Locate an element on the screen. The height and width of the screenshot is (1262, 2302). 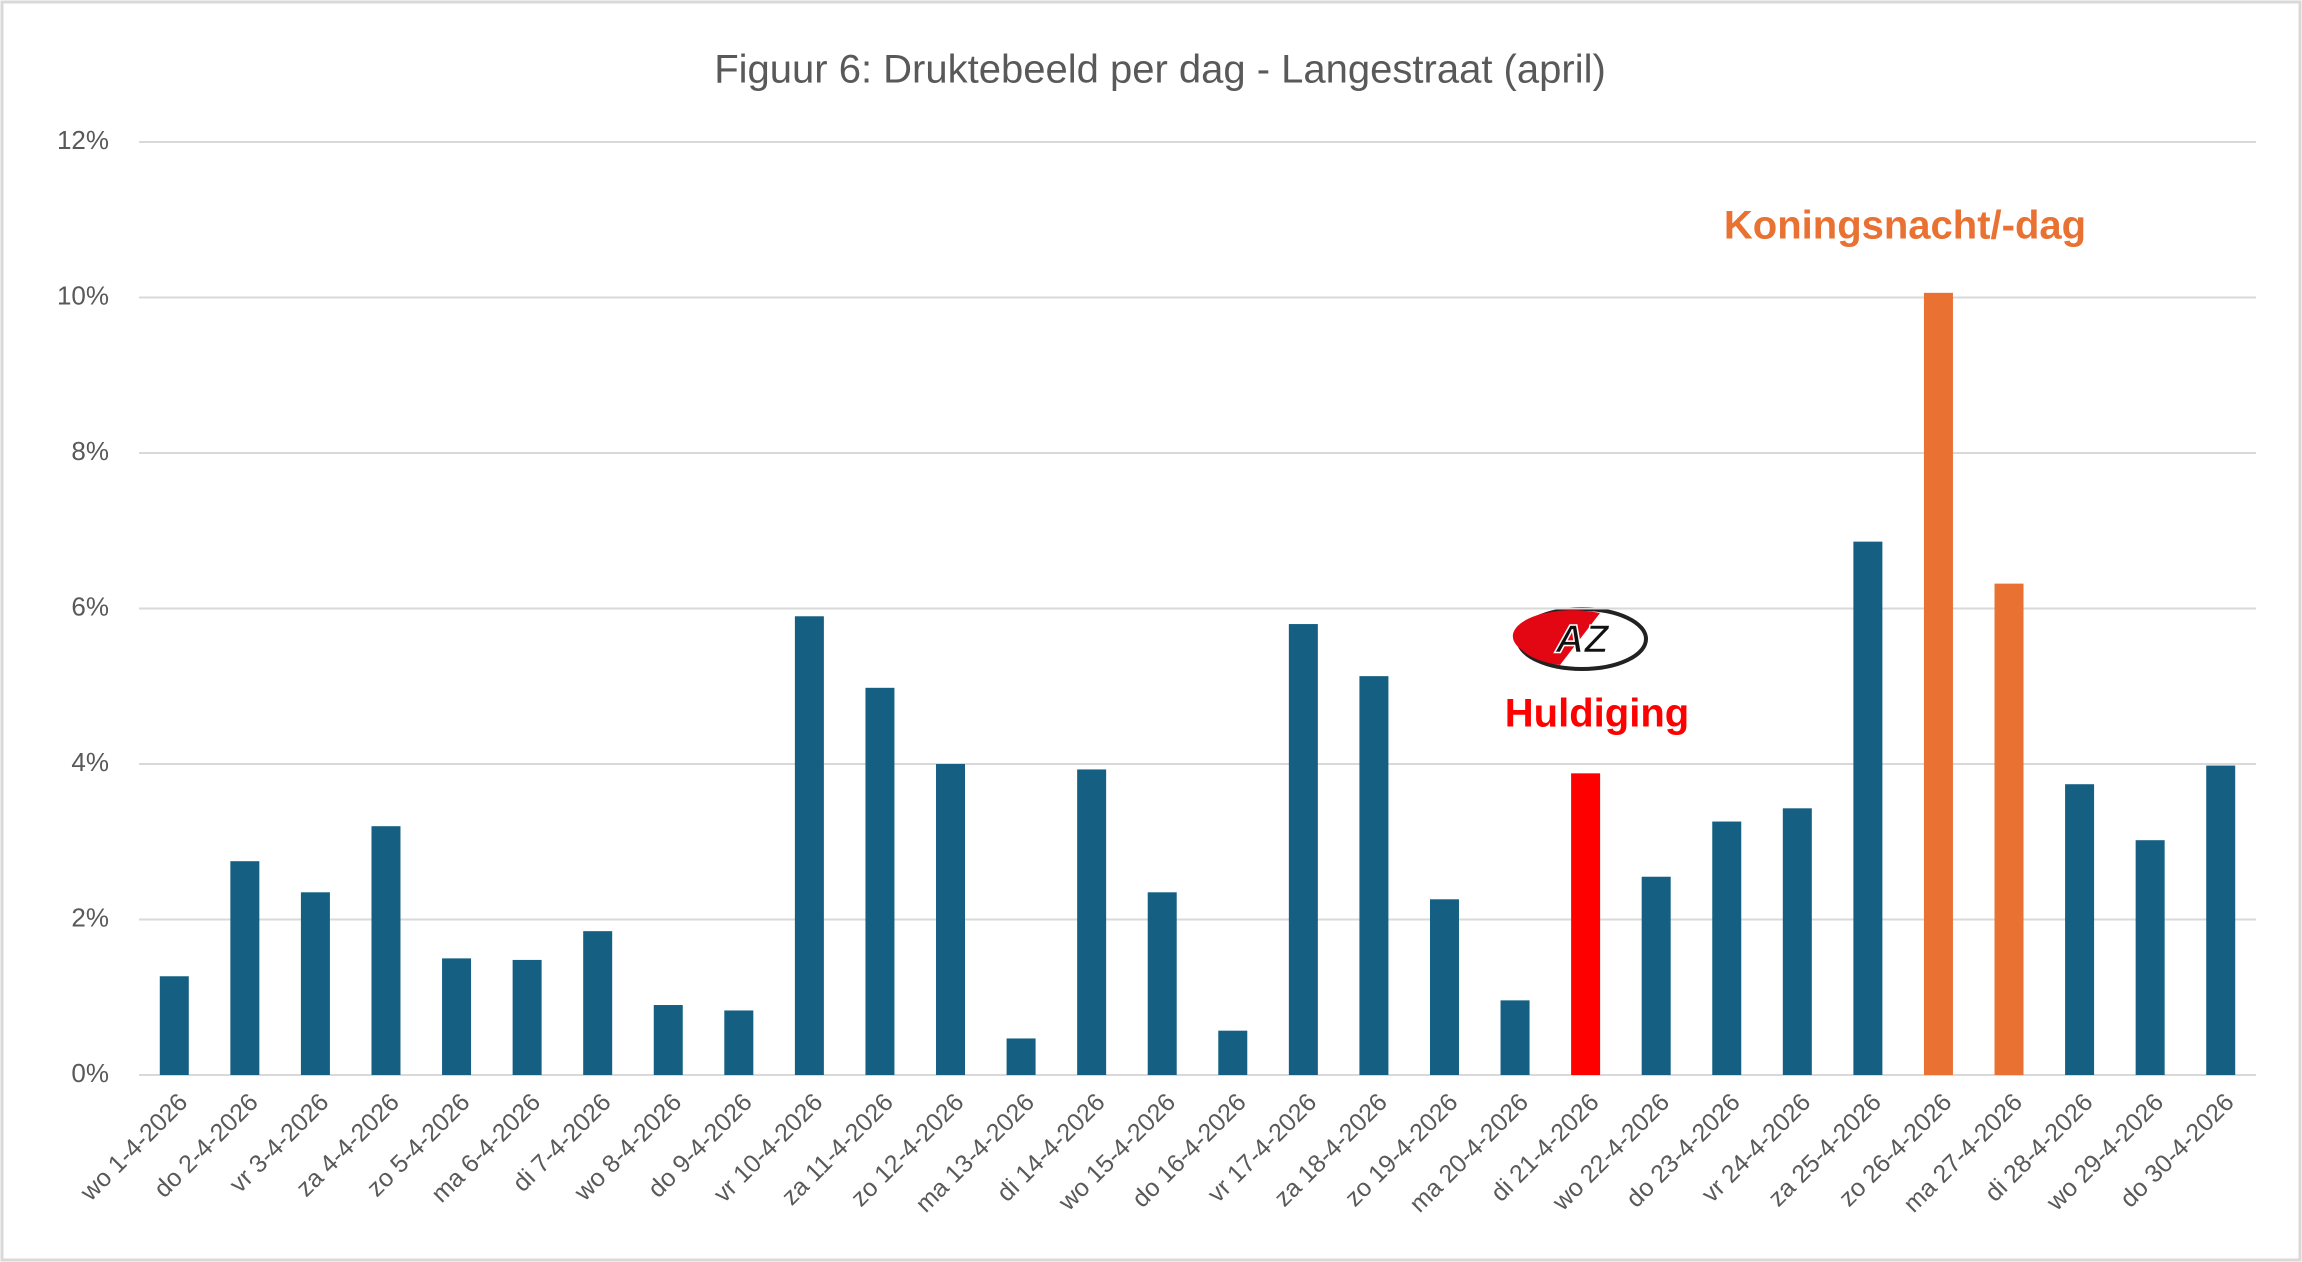
y-tick-label: 4% is located at coordinates (90, 762).